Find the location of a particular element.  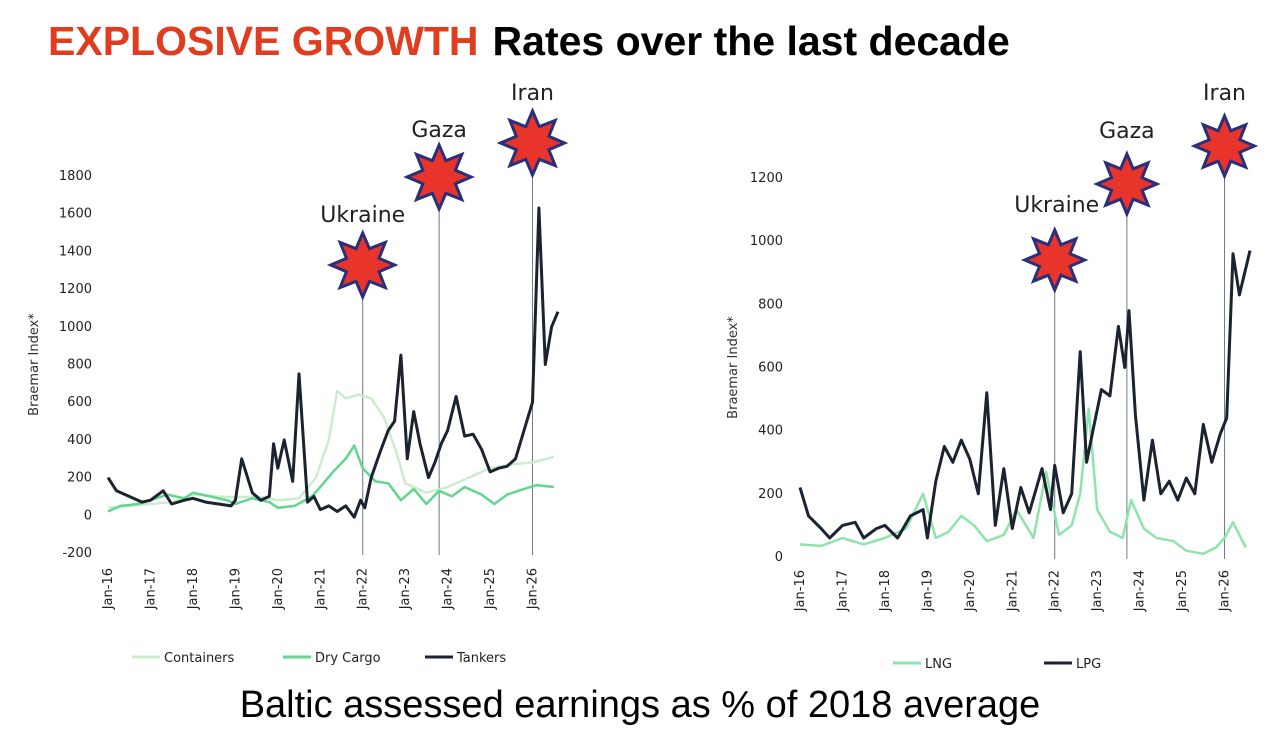

headline-accent: EXPLOSIVE GROWTH is located at coordinates (263, 41).